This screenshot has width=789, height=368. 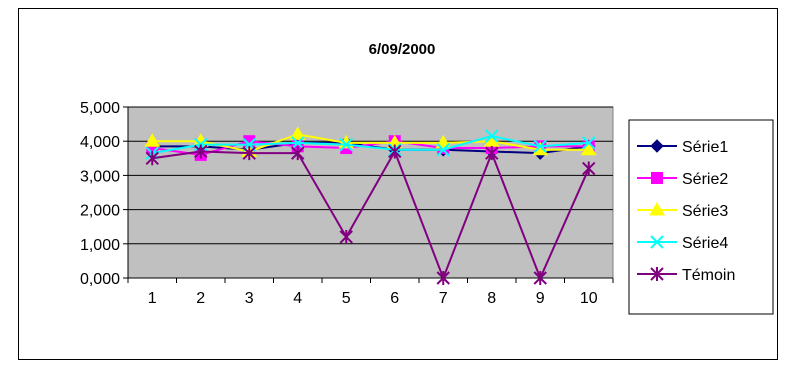 I want to click on x-tick-label: 2, so click(x=200, y=298).